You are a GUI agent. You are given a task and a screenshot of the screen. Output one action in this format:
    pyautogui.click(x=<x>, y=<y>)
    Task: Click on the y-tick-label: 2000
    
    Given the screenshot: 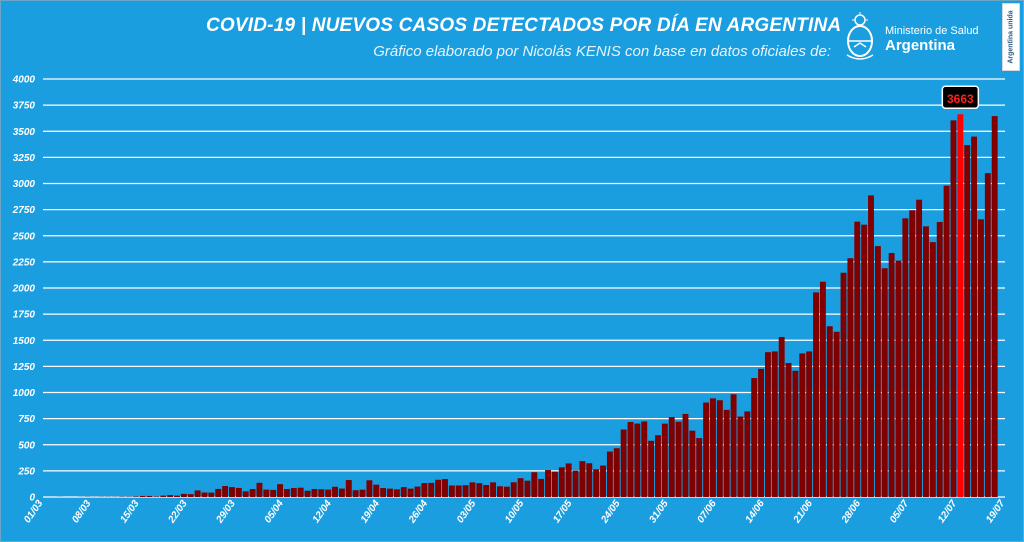 What is the action you would take?
    pyautogui.click(x=24, y=289)
    